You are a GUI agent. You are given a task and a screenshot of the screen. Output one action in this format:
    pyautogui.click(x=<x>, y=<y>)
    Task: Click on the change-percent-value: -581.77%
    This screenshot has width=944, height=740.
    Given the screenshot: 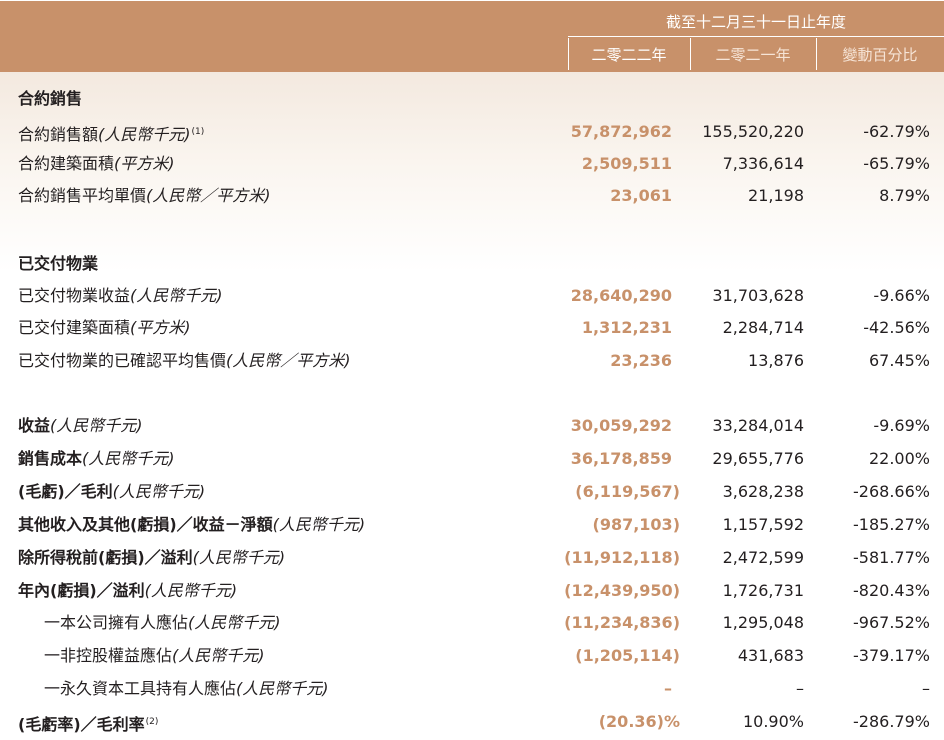 What is the action you would take?
    pyautogui.click(x=891, y=557)
    